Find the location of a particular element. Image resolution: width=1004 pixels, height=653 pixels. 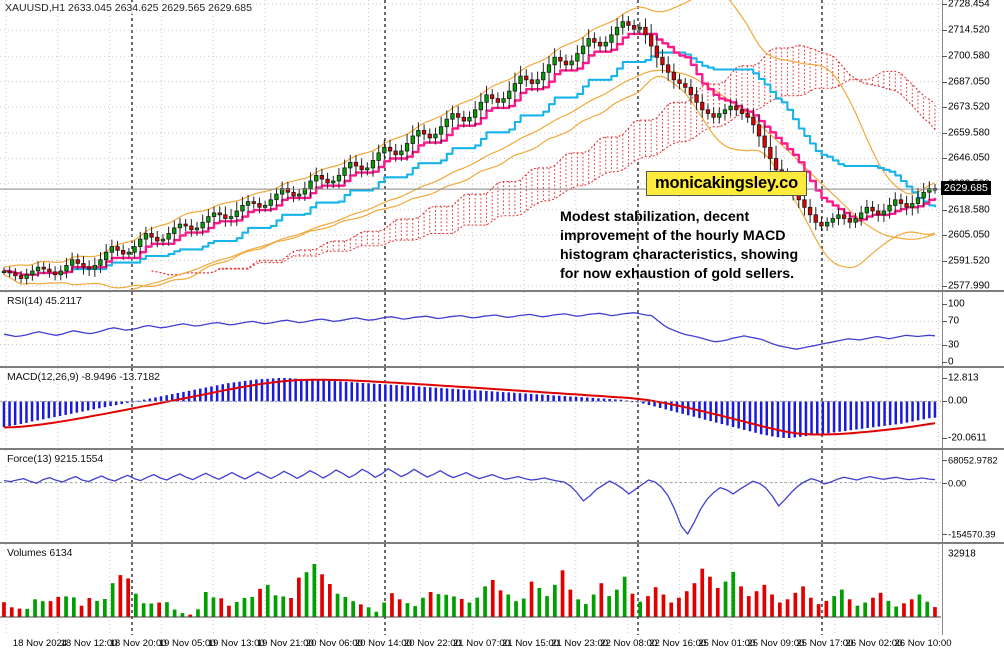

volumes-axis-tick: 32918 is located at coordinates (962, 554).